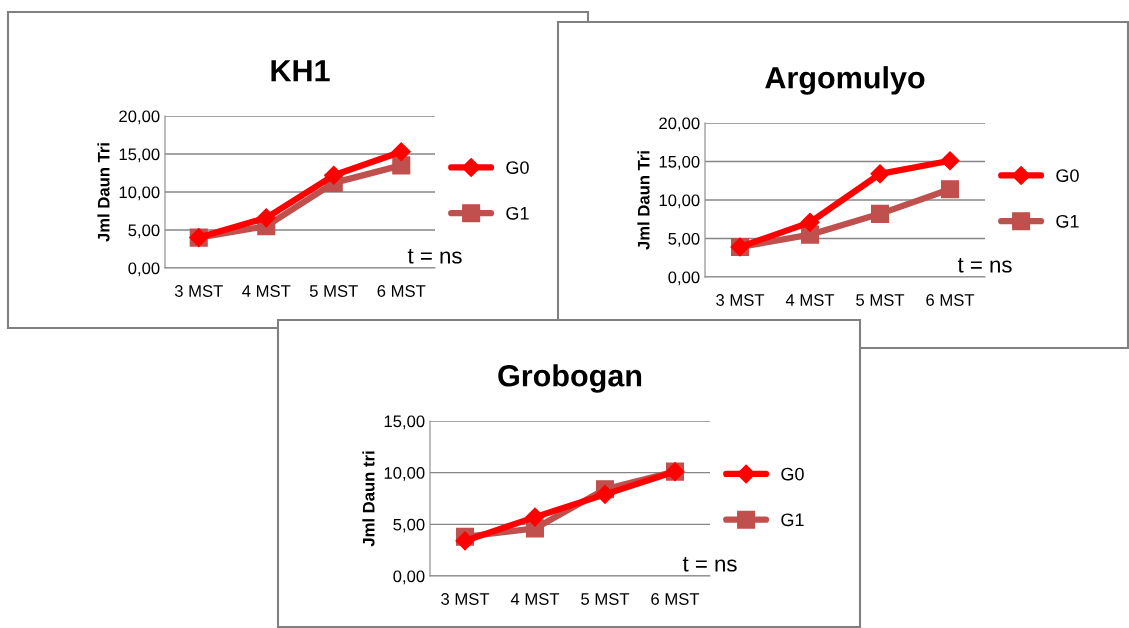 The width and height of the screenshot is (1129, 628). I want to click on y-axis-title: Jml Daun tri, so click(368, 499).